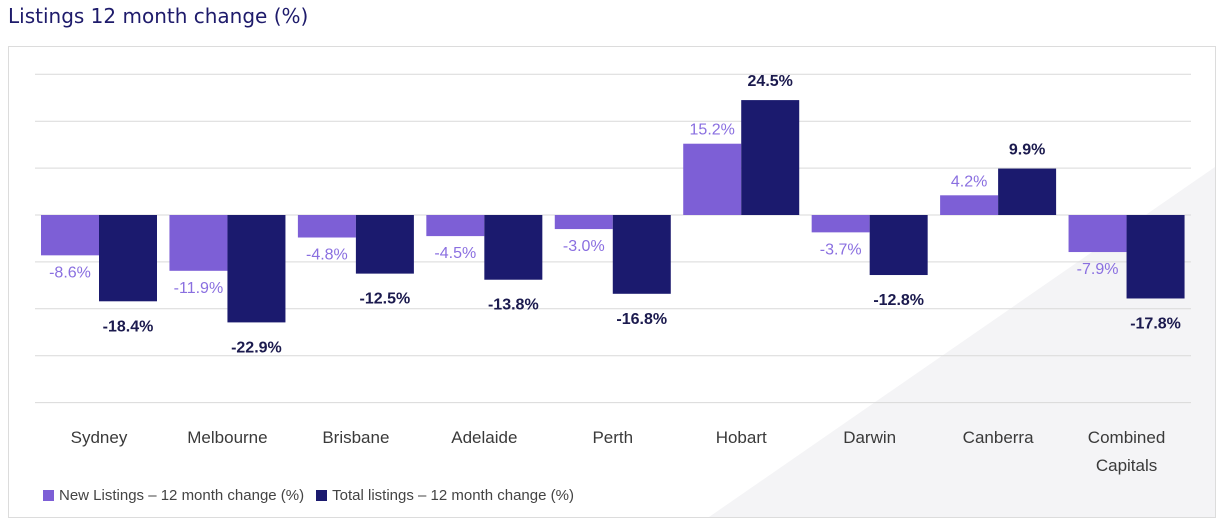  I want to click on legend-swatch-new, so click(48, 495).